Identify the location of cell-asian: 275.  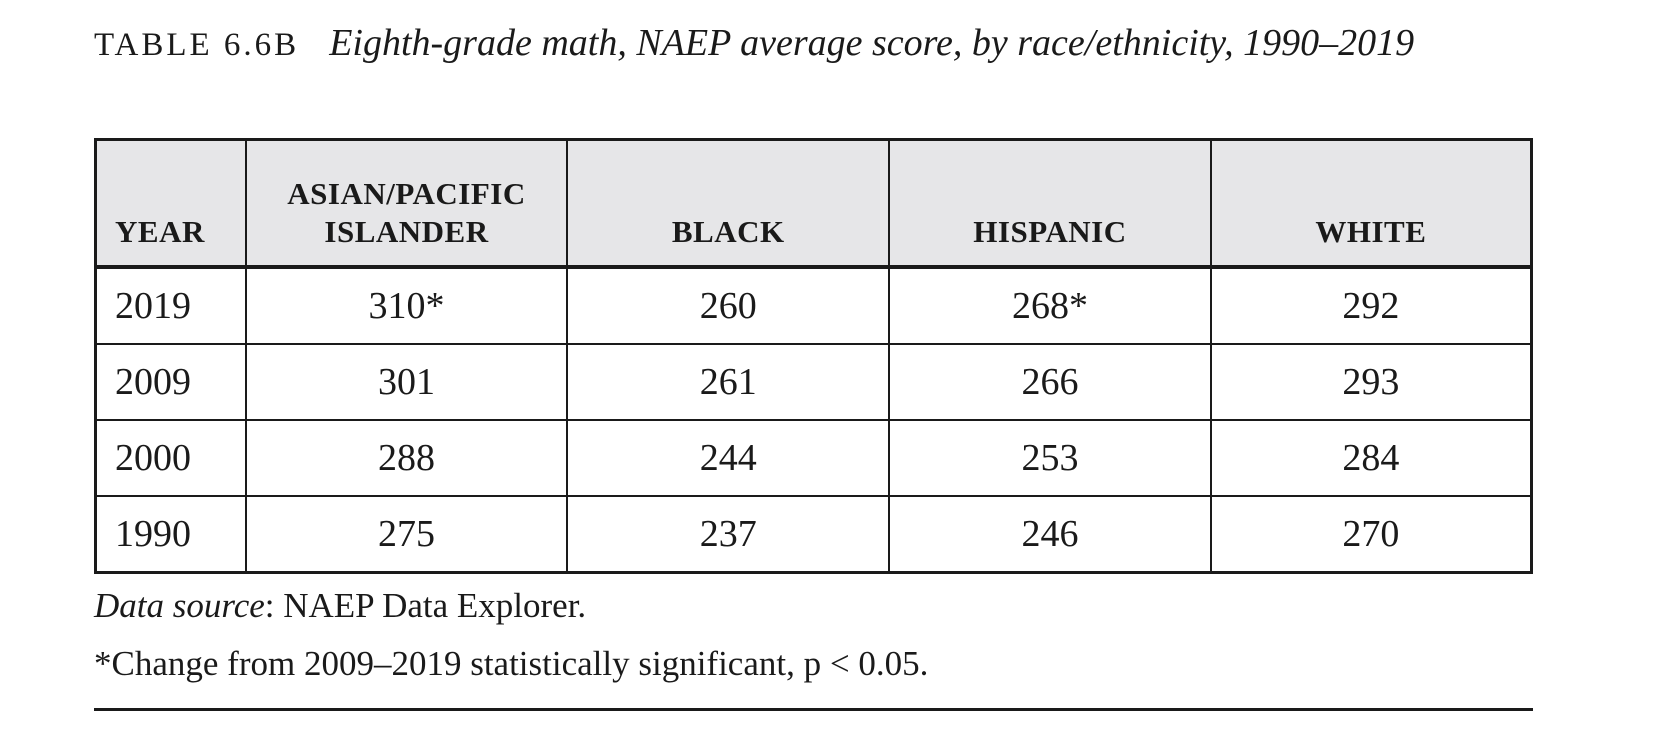
(406, 534).